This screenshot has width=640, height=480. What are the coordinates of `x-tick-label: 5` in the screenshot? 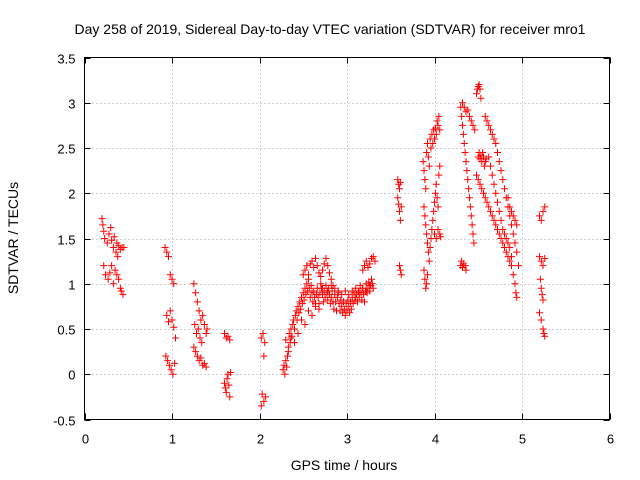 It's located at (522, 439).